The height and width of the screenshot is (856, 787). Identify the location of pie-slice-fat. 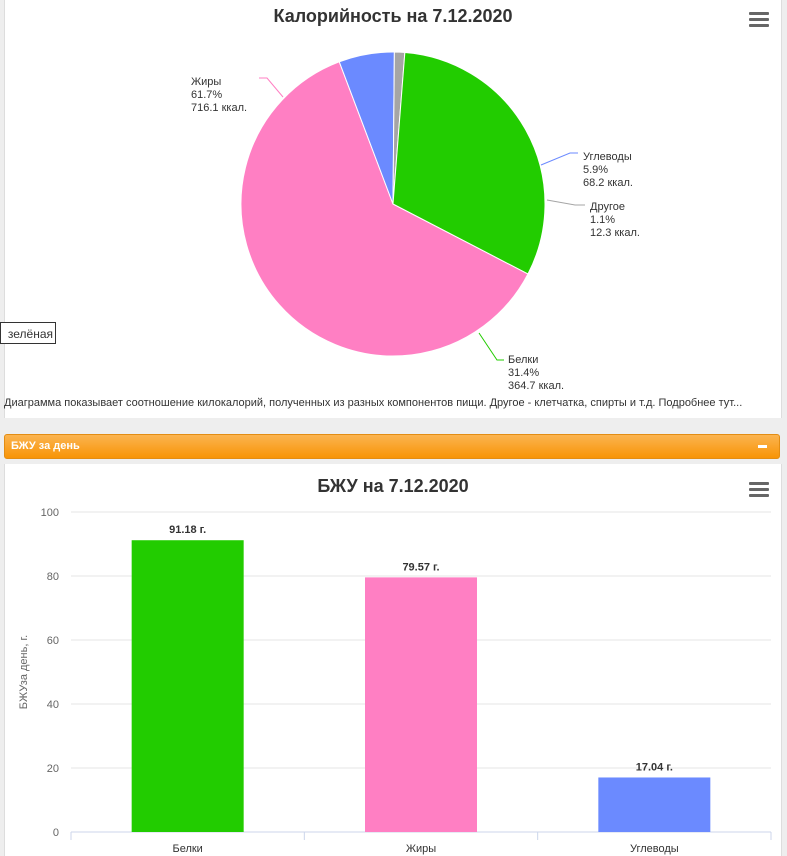
(384, 209).